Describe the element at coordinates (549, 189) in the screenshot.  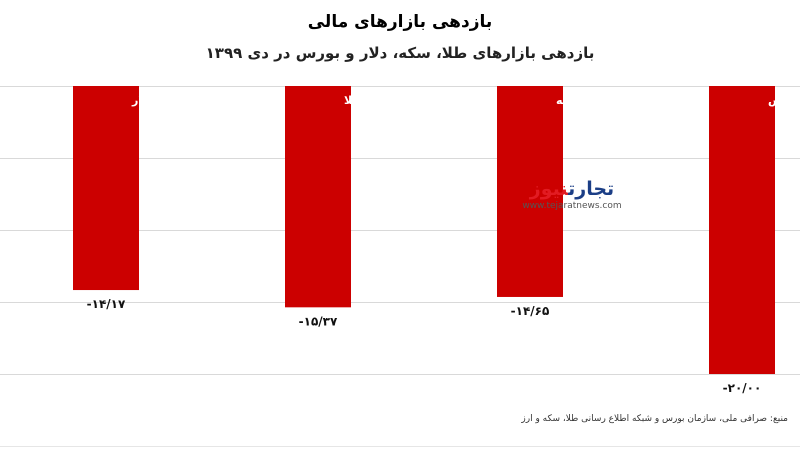
I see `logo-text-part2: نیوز` at that location.